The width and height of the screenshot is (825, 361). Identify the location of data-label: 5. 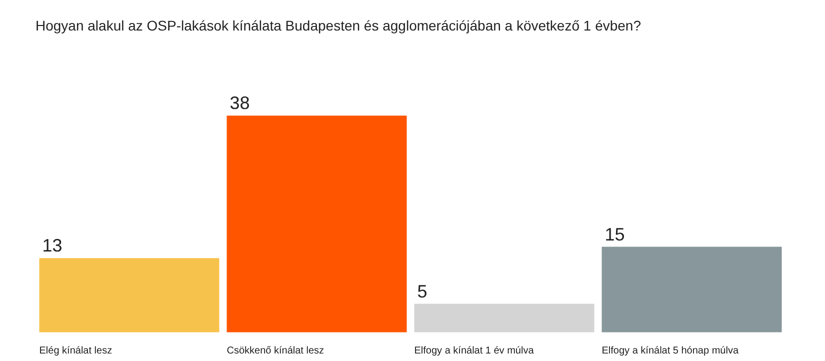
(422, 291).